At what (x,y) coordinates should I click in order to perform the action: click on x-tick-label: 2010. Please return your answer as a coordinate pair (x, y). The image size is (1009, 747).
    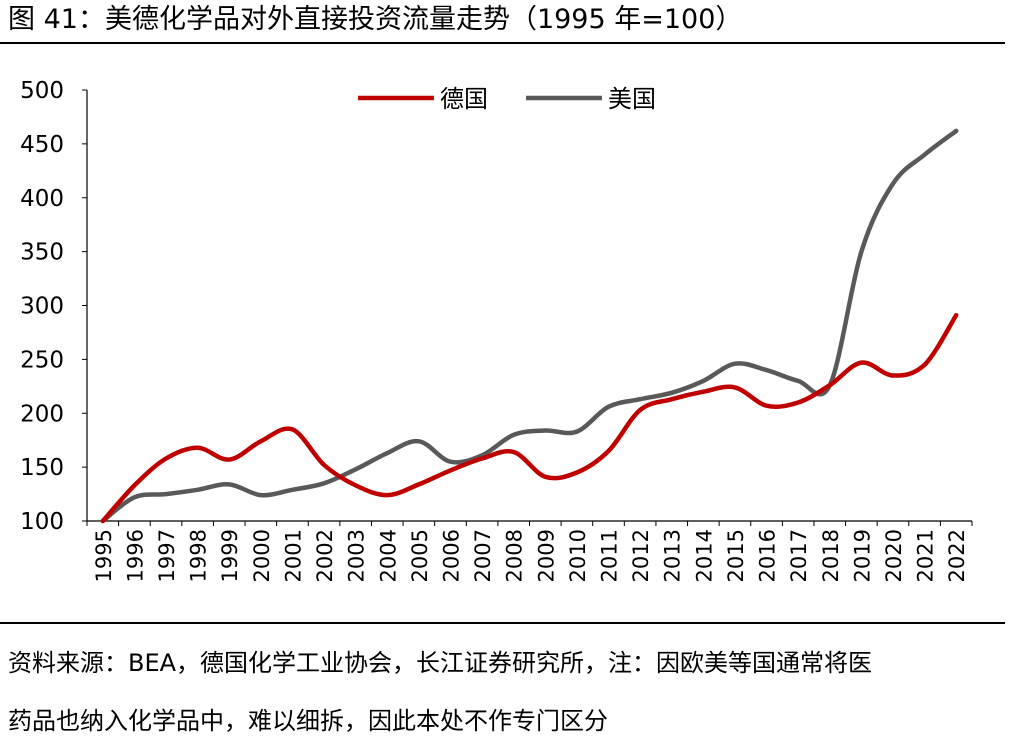
    Looking at the image, I should click on (578, 555).